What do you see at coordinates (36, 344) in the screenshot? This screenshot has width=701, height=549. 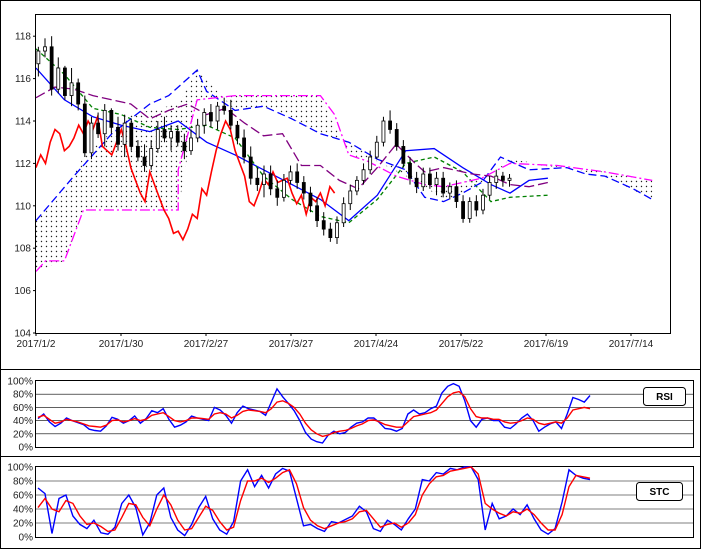 I see `x-tick-label: 2017/1/2` at bounding box center [36, 344].